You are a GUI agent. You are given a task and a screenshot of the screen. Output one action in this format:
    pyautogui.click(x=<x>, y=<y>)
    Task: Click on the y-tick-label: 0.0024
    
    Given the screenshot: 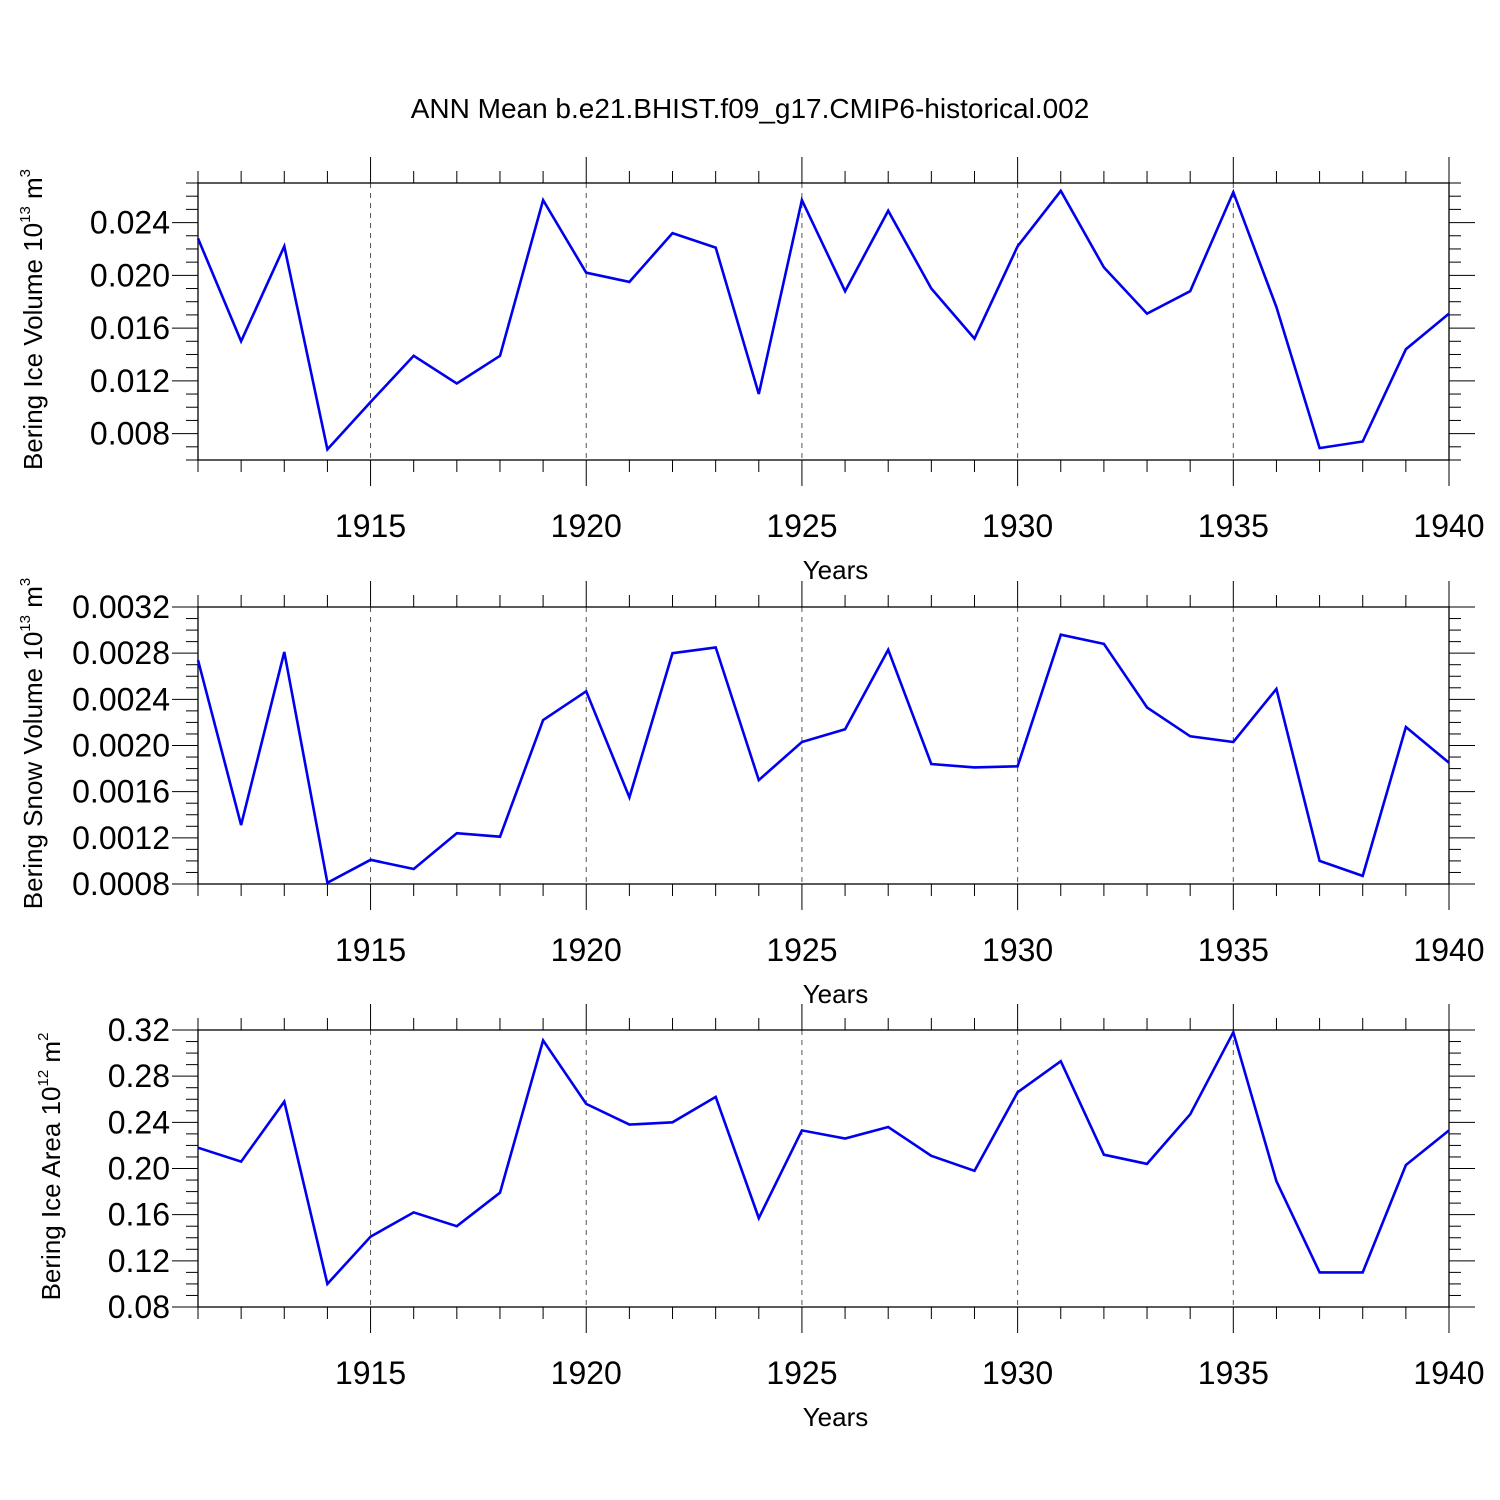 What is the action you would take?
    pyautogui.click(x=121, y=699)
    